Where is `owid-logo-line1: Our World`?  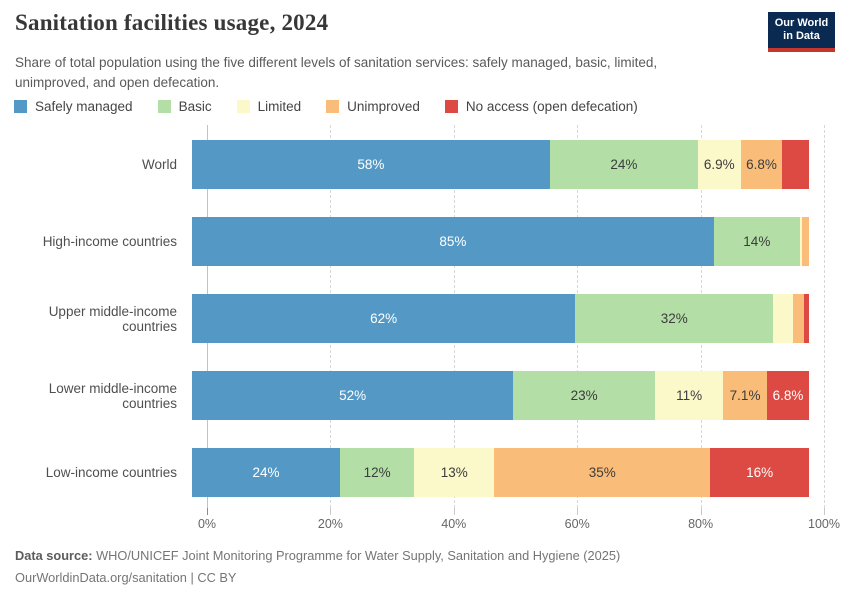 owid-logo-line1: Our World is located at coordinates (801, 23).